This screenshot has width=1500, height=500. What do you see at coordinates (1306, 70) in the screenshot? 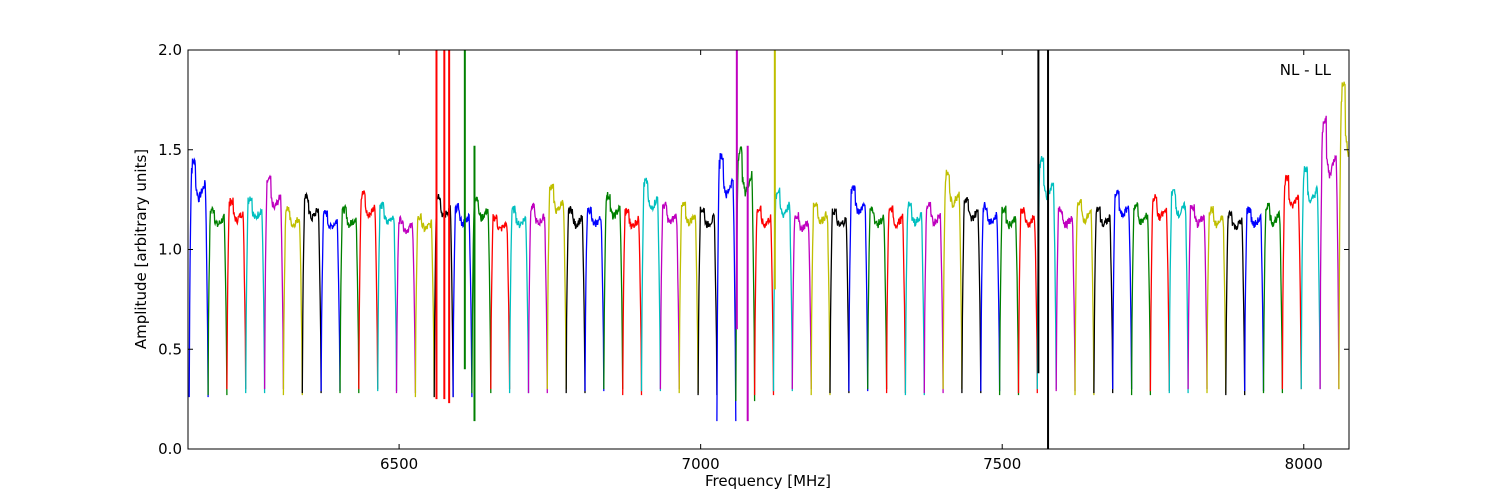
I see `annotation-label: NL - LL` at bounding box center [1306, 70].